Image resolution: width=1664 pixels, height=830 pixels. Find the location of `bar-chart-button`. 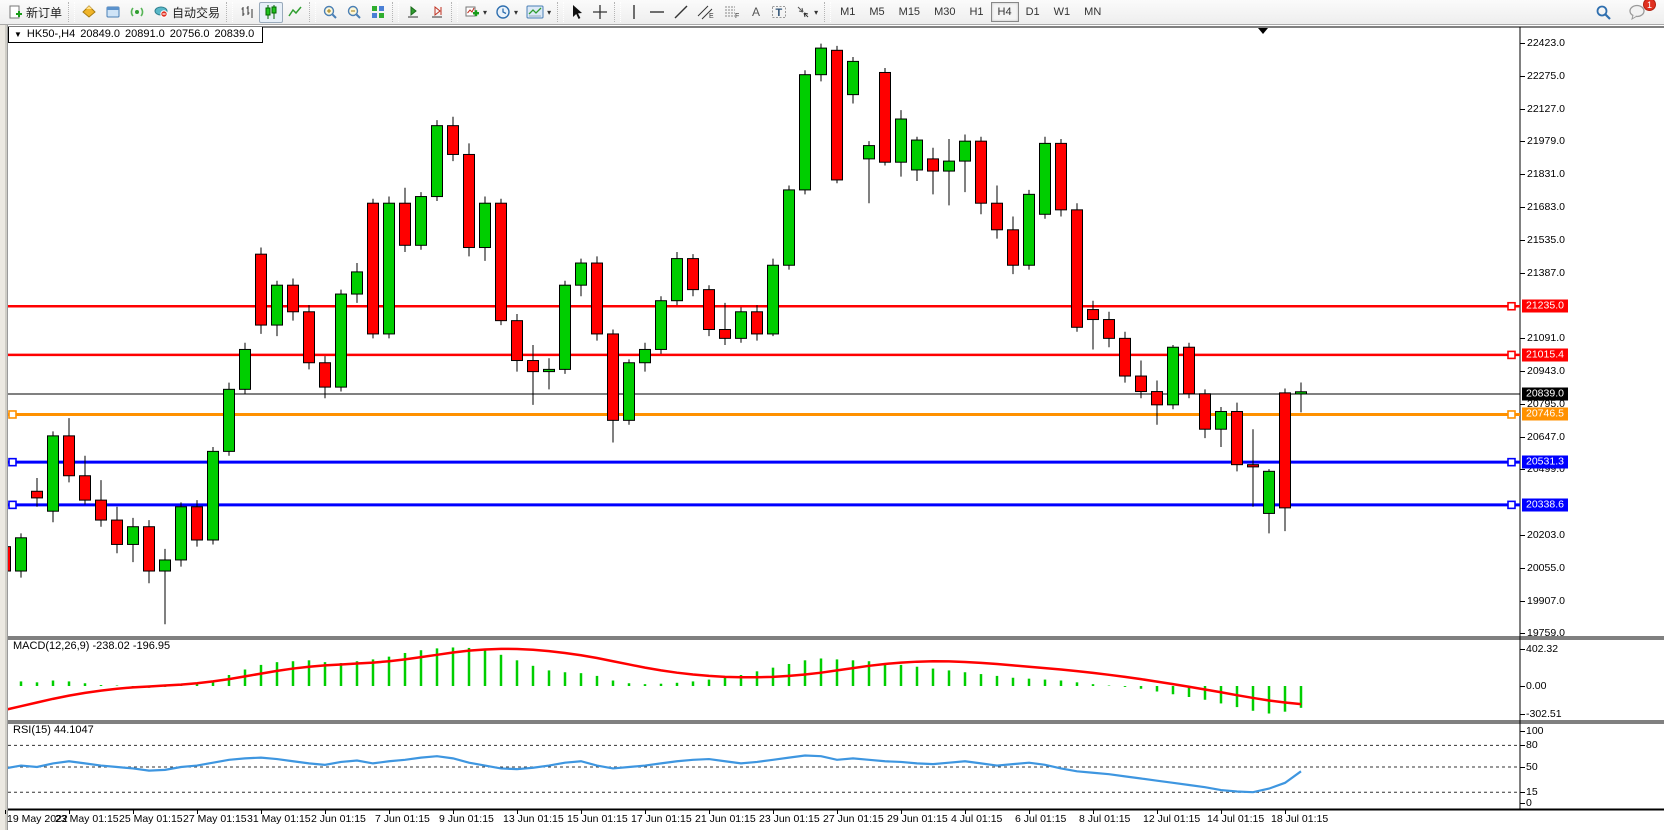

bar-chart-button is located at coordinates (247, 12).